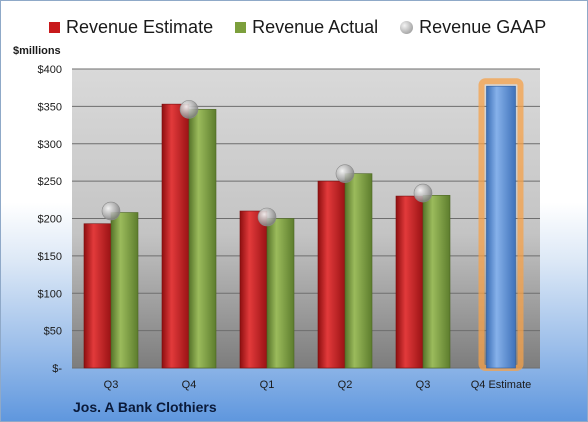 The image size is (588, 422). Describe the element at coordinates (483, 27) in the screenshot. I see `legend-label-gaap: Revenue GAAP` at that location.